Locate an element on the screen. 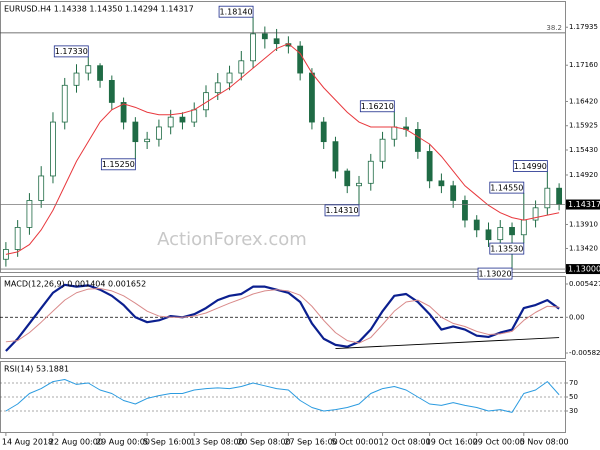  x-tick-label: 14 Aug 2018 is located at coordinates (27, 442).